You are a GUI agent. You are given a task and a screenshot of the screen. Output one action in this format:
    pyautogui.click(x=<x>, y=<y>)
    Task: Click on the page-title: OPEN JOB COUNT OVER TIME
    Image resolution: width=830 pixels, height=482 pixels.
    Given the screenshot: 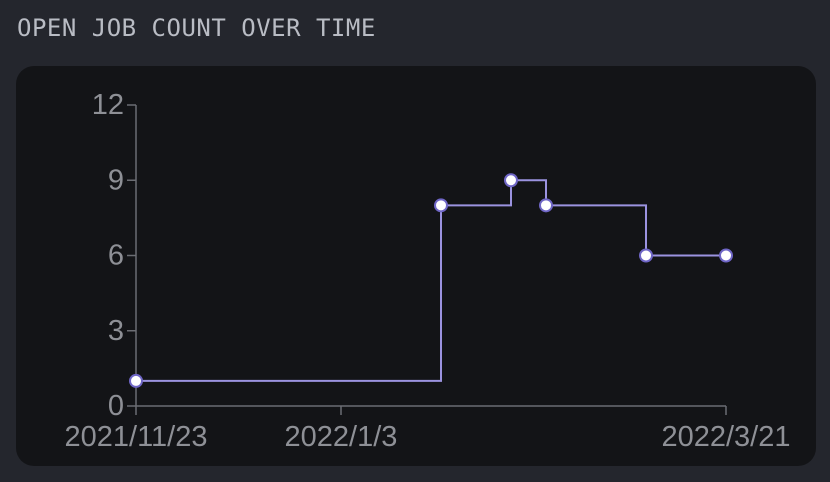 What is the action you would take?
    pyautogui.click(x=196, y=28)
    